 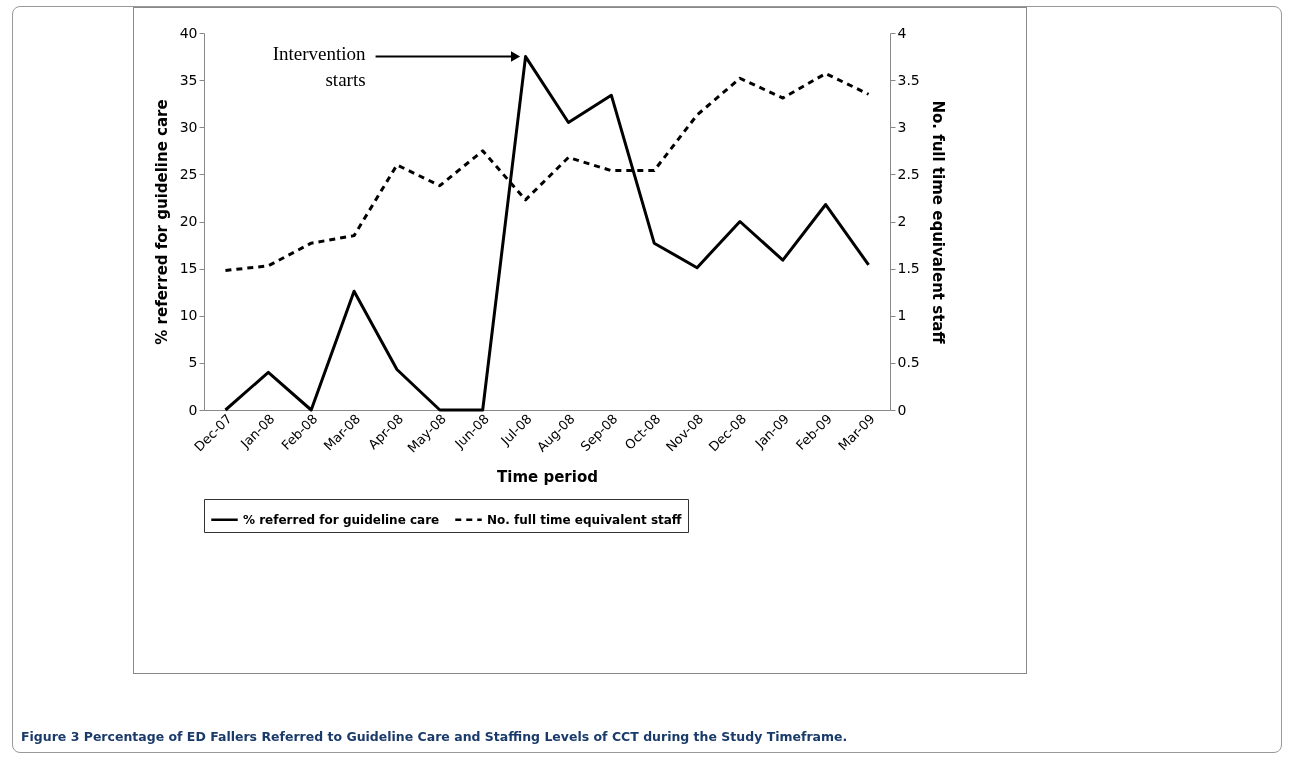 I want to click on x-axis-title: Time period, so click(x=547, y=476).